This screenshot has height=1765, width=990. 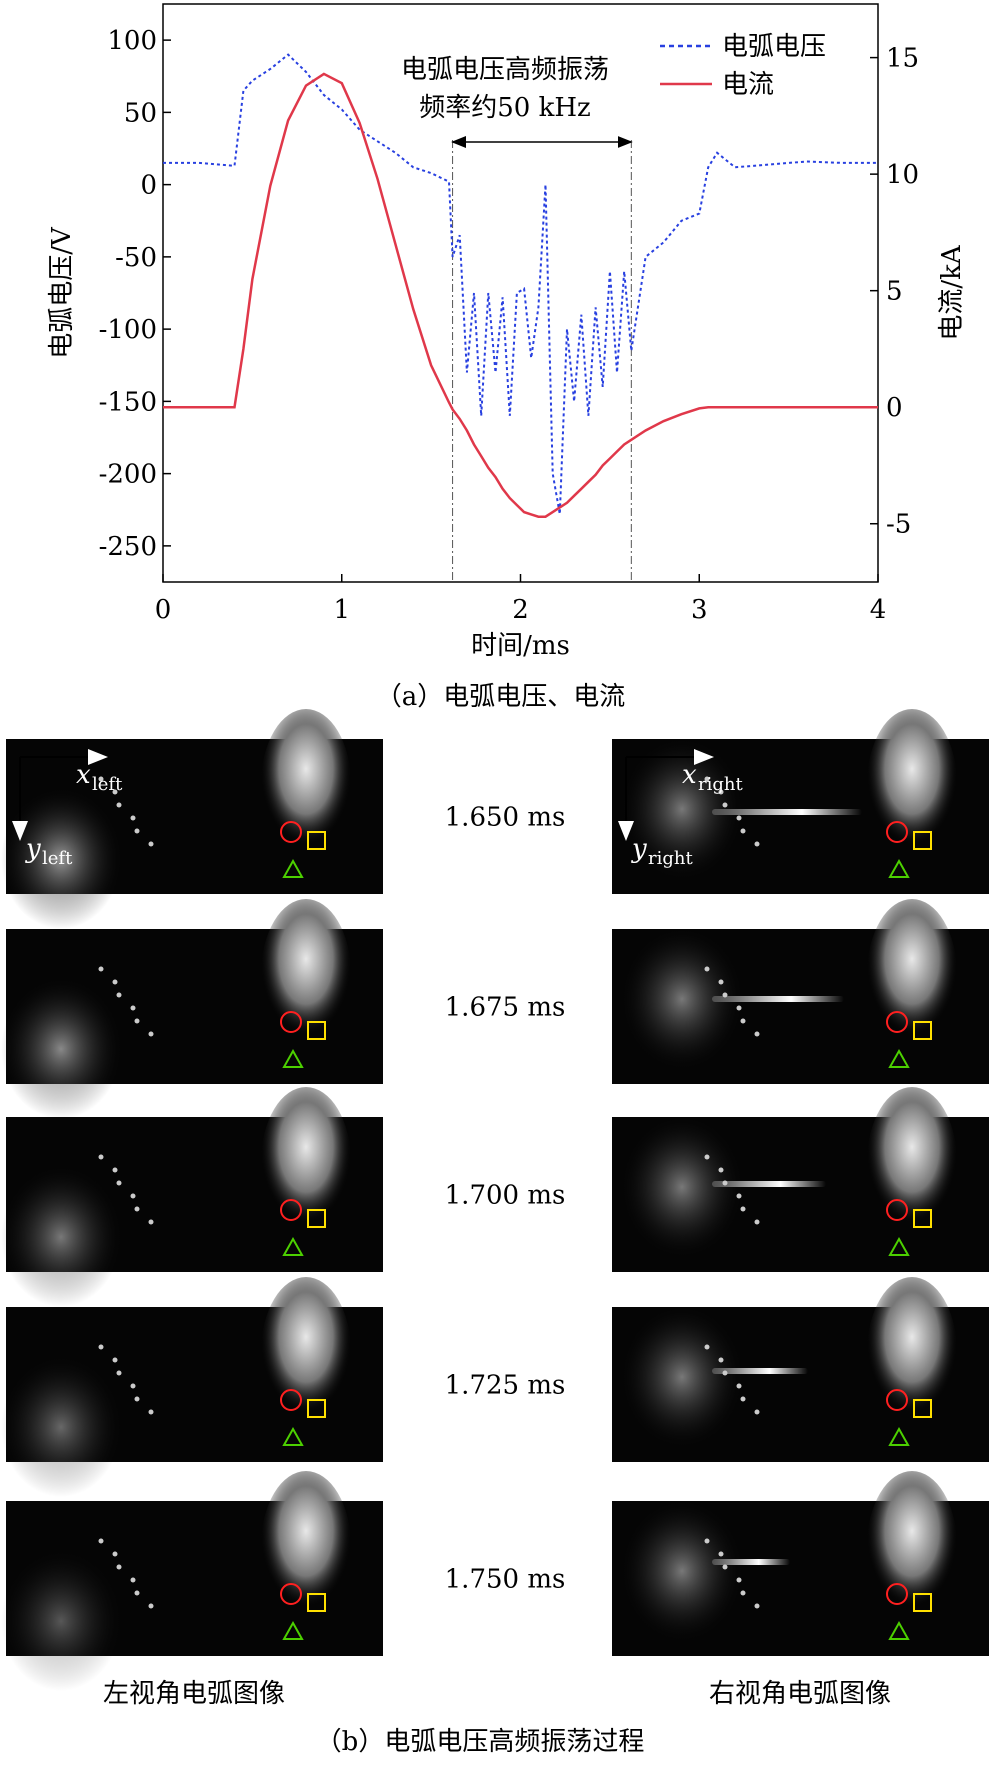 I want to click on x-tick-label: 2, so click(x=520, y=610).